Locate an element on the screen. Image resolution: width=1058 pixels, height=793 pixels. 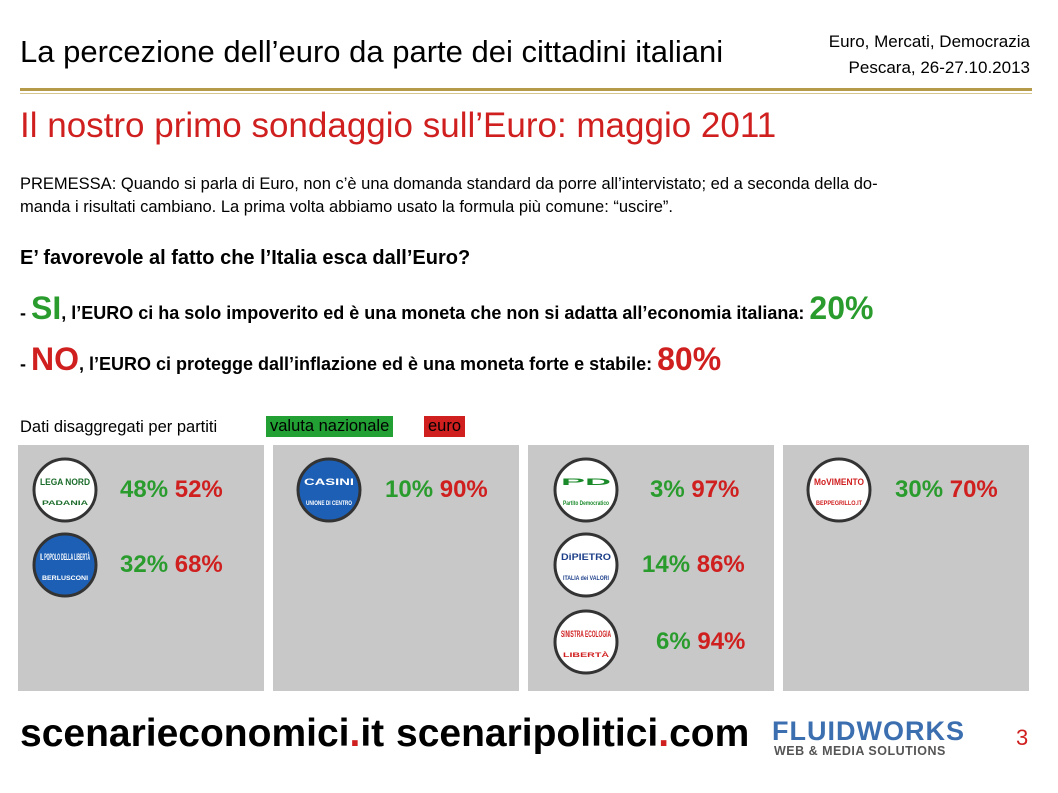
logo-text: Partito Democratico is located at coordinates (586, 504).